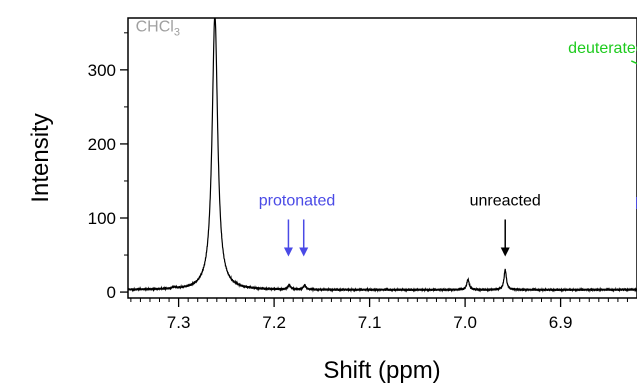 The width and height of the screenshot is (637, 385). I want to click on annotation-unreacted: unreacted, so click(505, 224).